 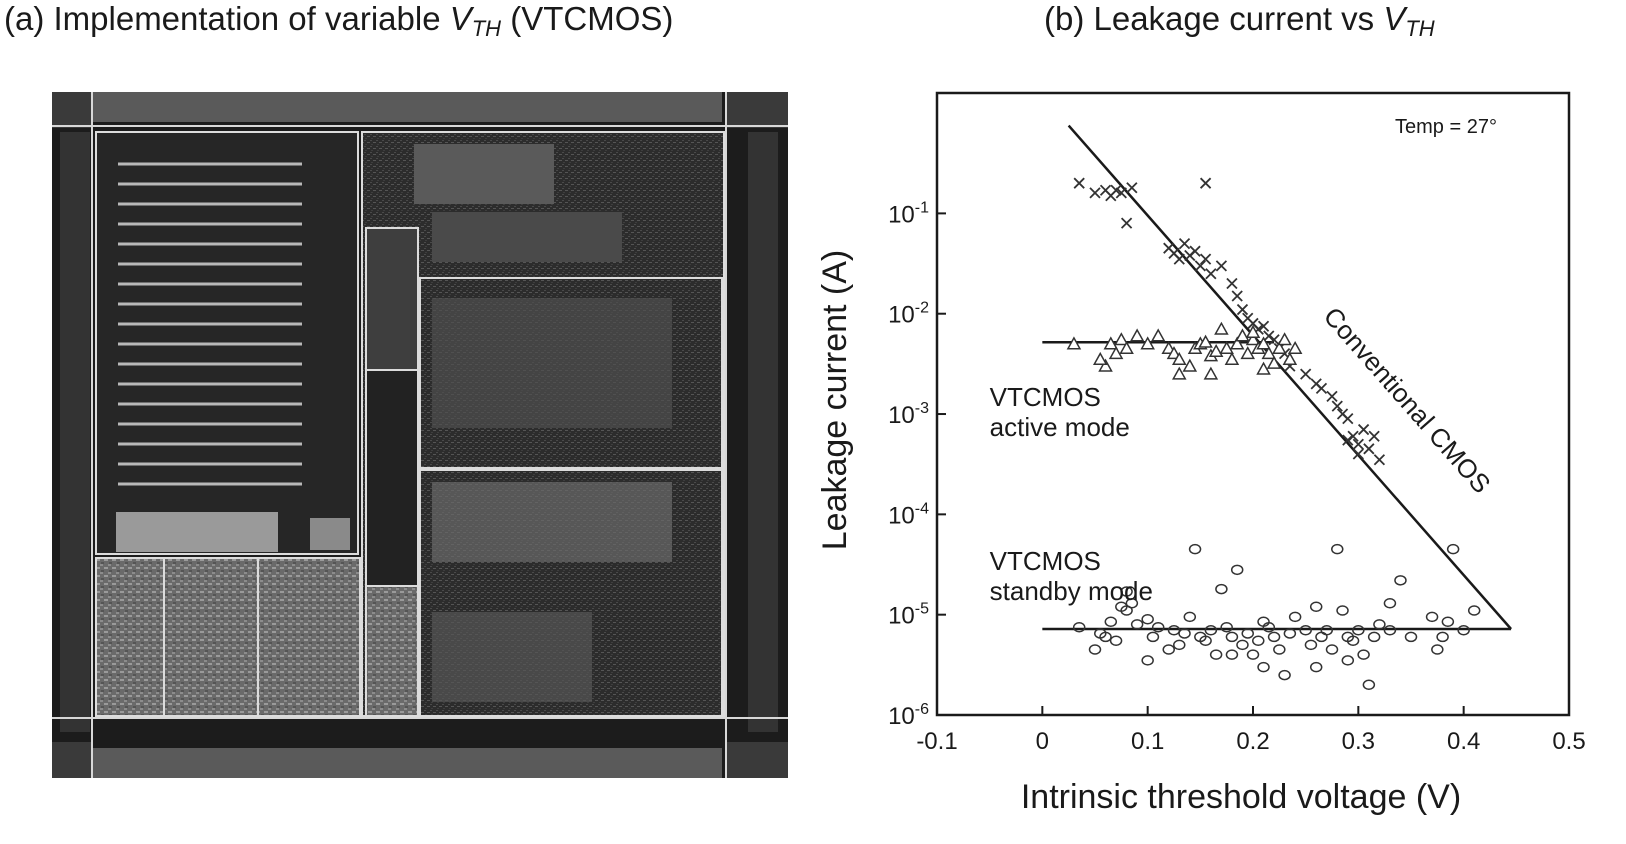 I want to click on y-tick-label: 10⁻², so click(x=908, y=314).